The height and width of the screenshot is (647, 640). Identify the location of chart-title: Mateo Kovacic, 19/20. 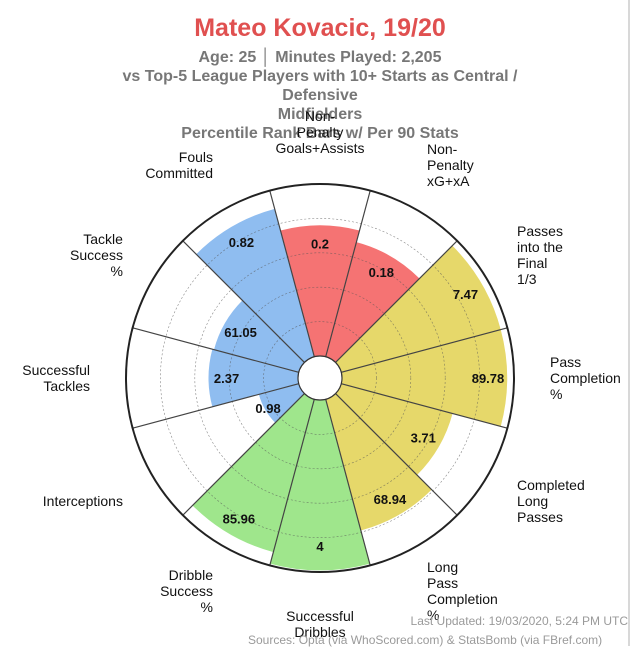
(320, 28).